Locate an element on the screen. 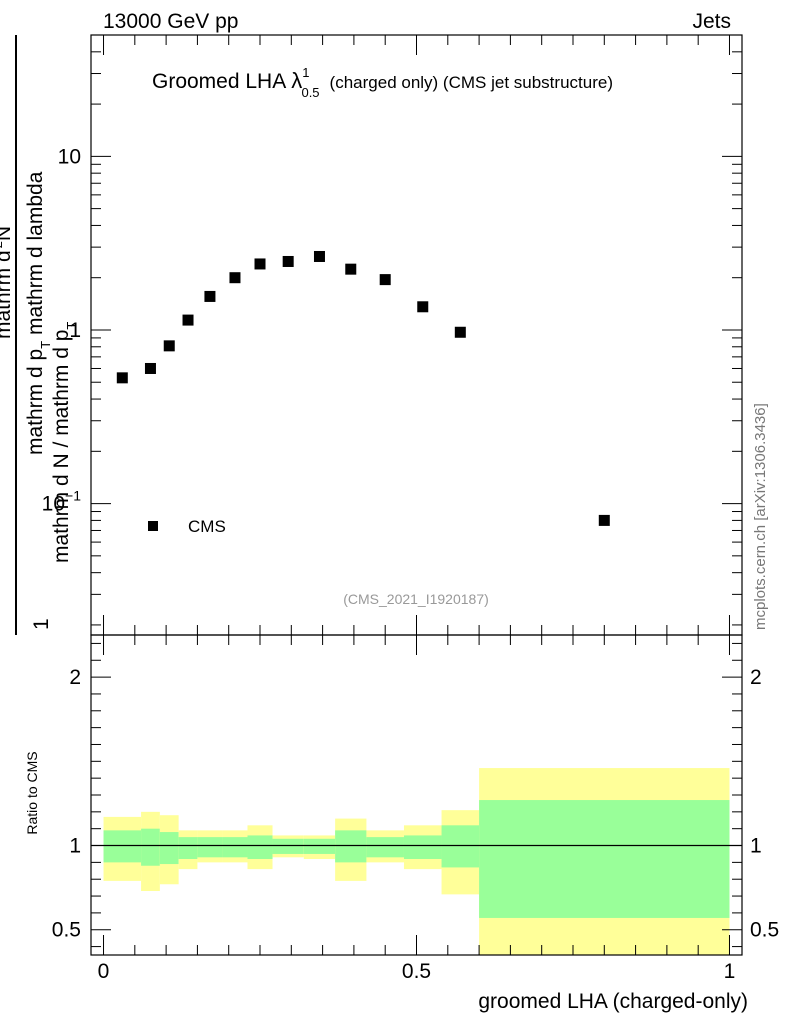 The height and width of the screenshot is (1024, 786). y-label-numerator: mathrm d 2N is located at coordinates (7, 282).